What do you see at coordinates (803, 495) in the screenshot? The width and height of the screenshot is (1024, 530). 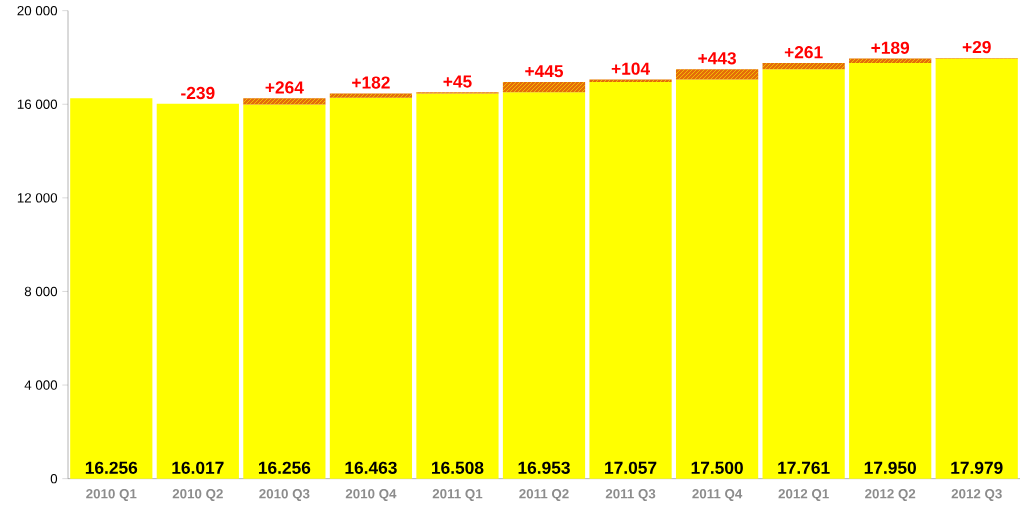 I see `x-tick-label: 2012 Q1` at bounding box center [803, 495].